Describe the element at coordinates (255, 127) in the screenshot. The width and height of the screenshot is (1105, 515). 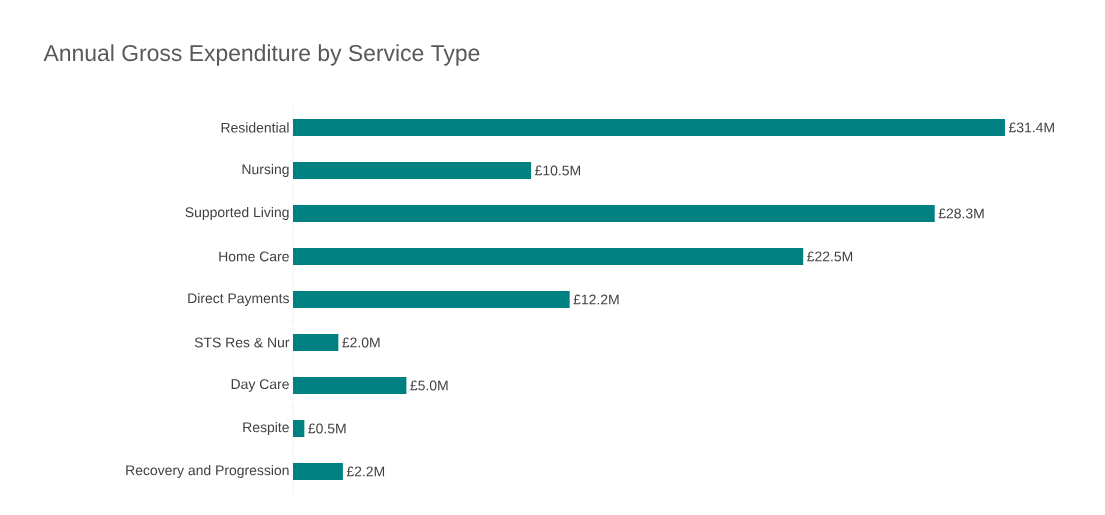
I see `y-tick-label: Residential` at that location.